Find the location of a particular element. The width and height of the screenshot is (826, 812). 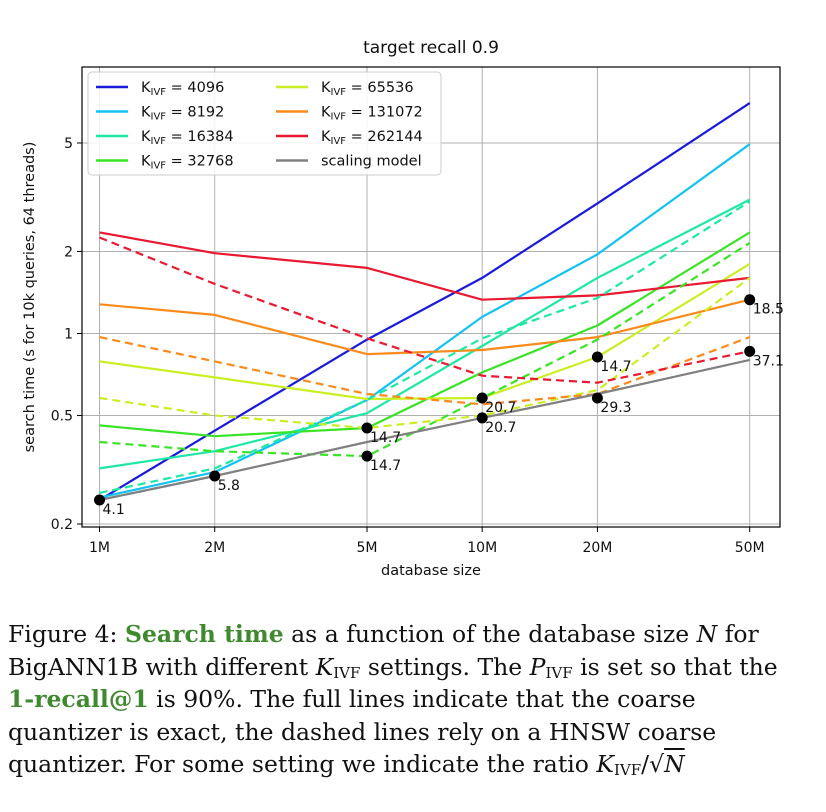

x-tick-label: 5M is located at coordinates (367, 548).